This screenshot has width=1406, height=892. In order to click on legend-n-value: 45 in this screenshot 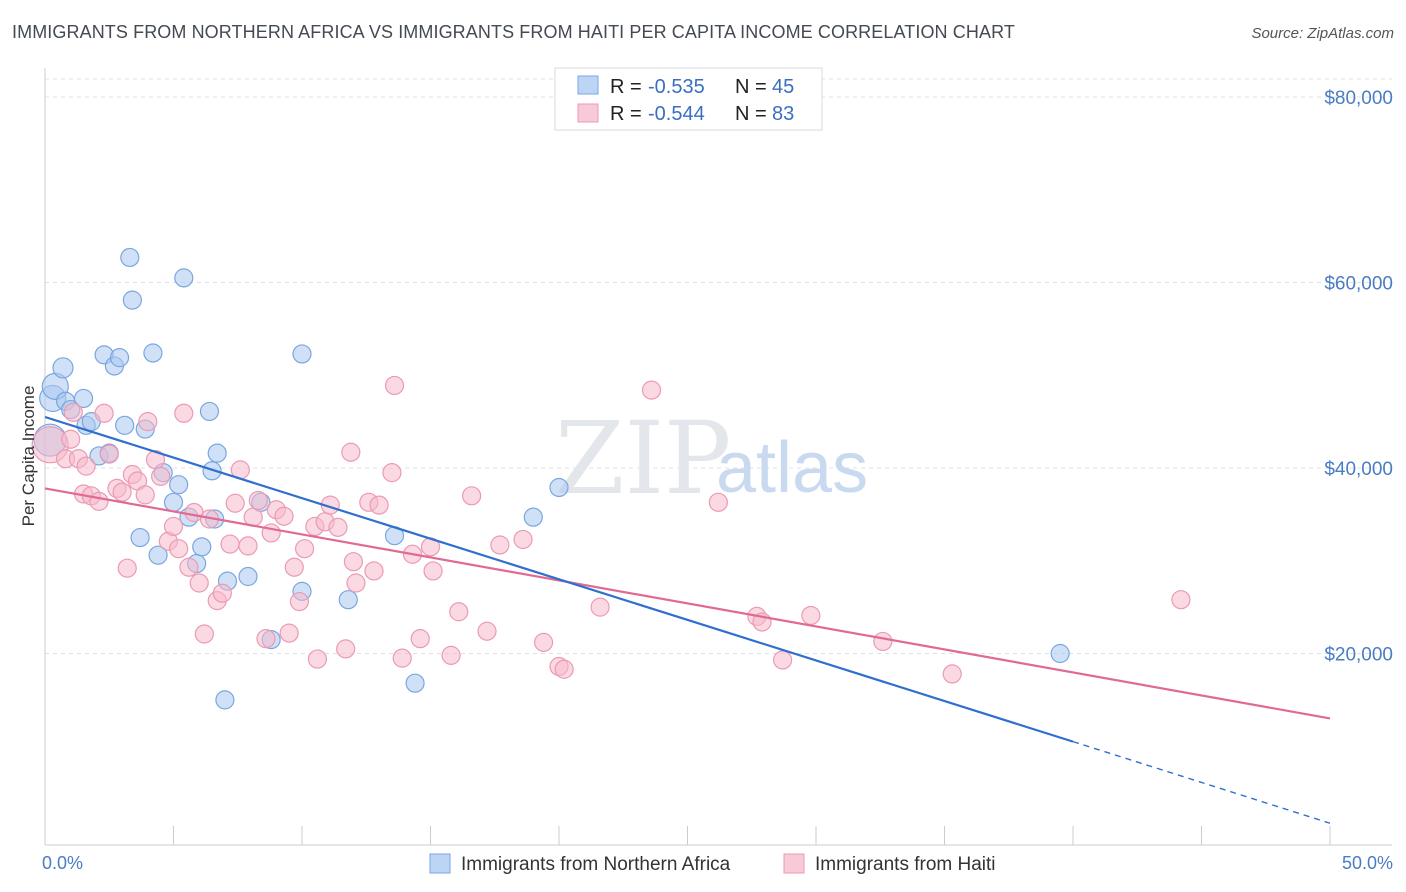, I will do `click(783, 87)`.